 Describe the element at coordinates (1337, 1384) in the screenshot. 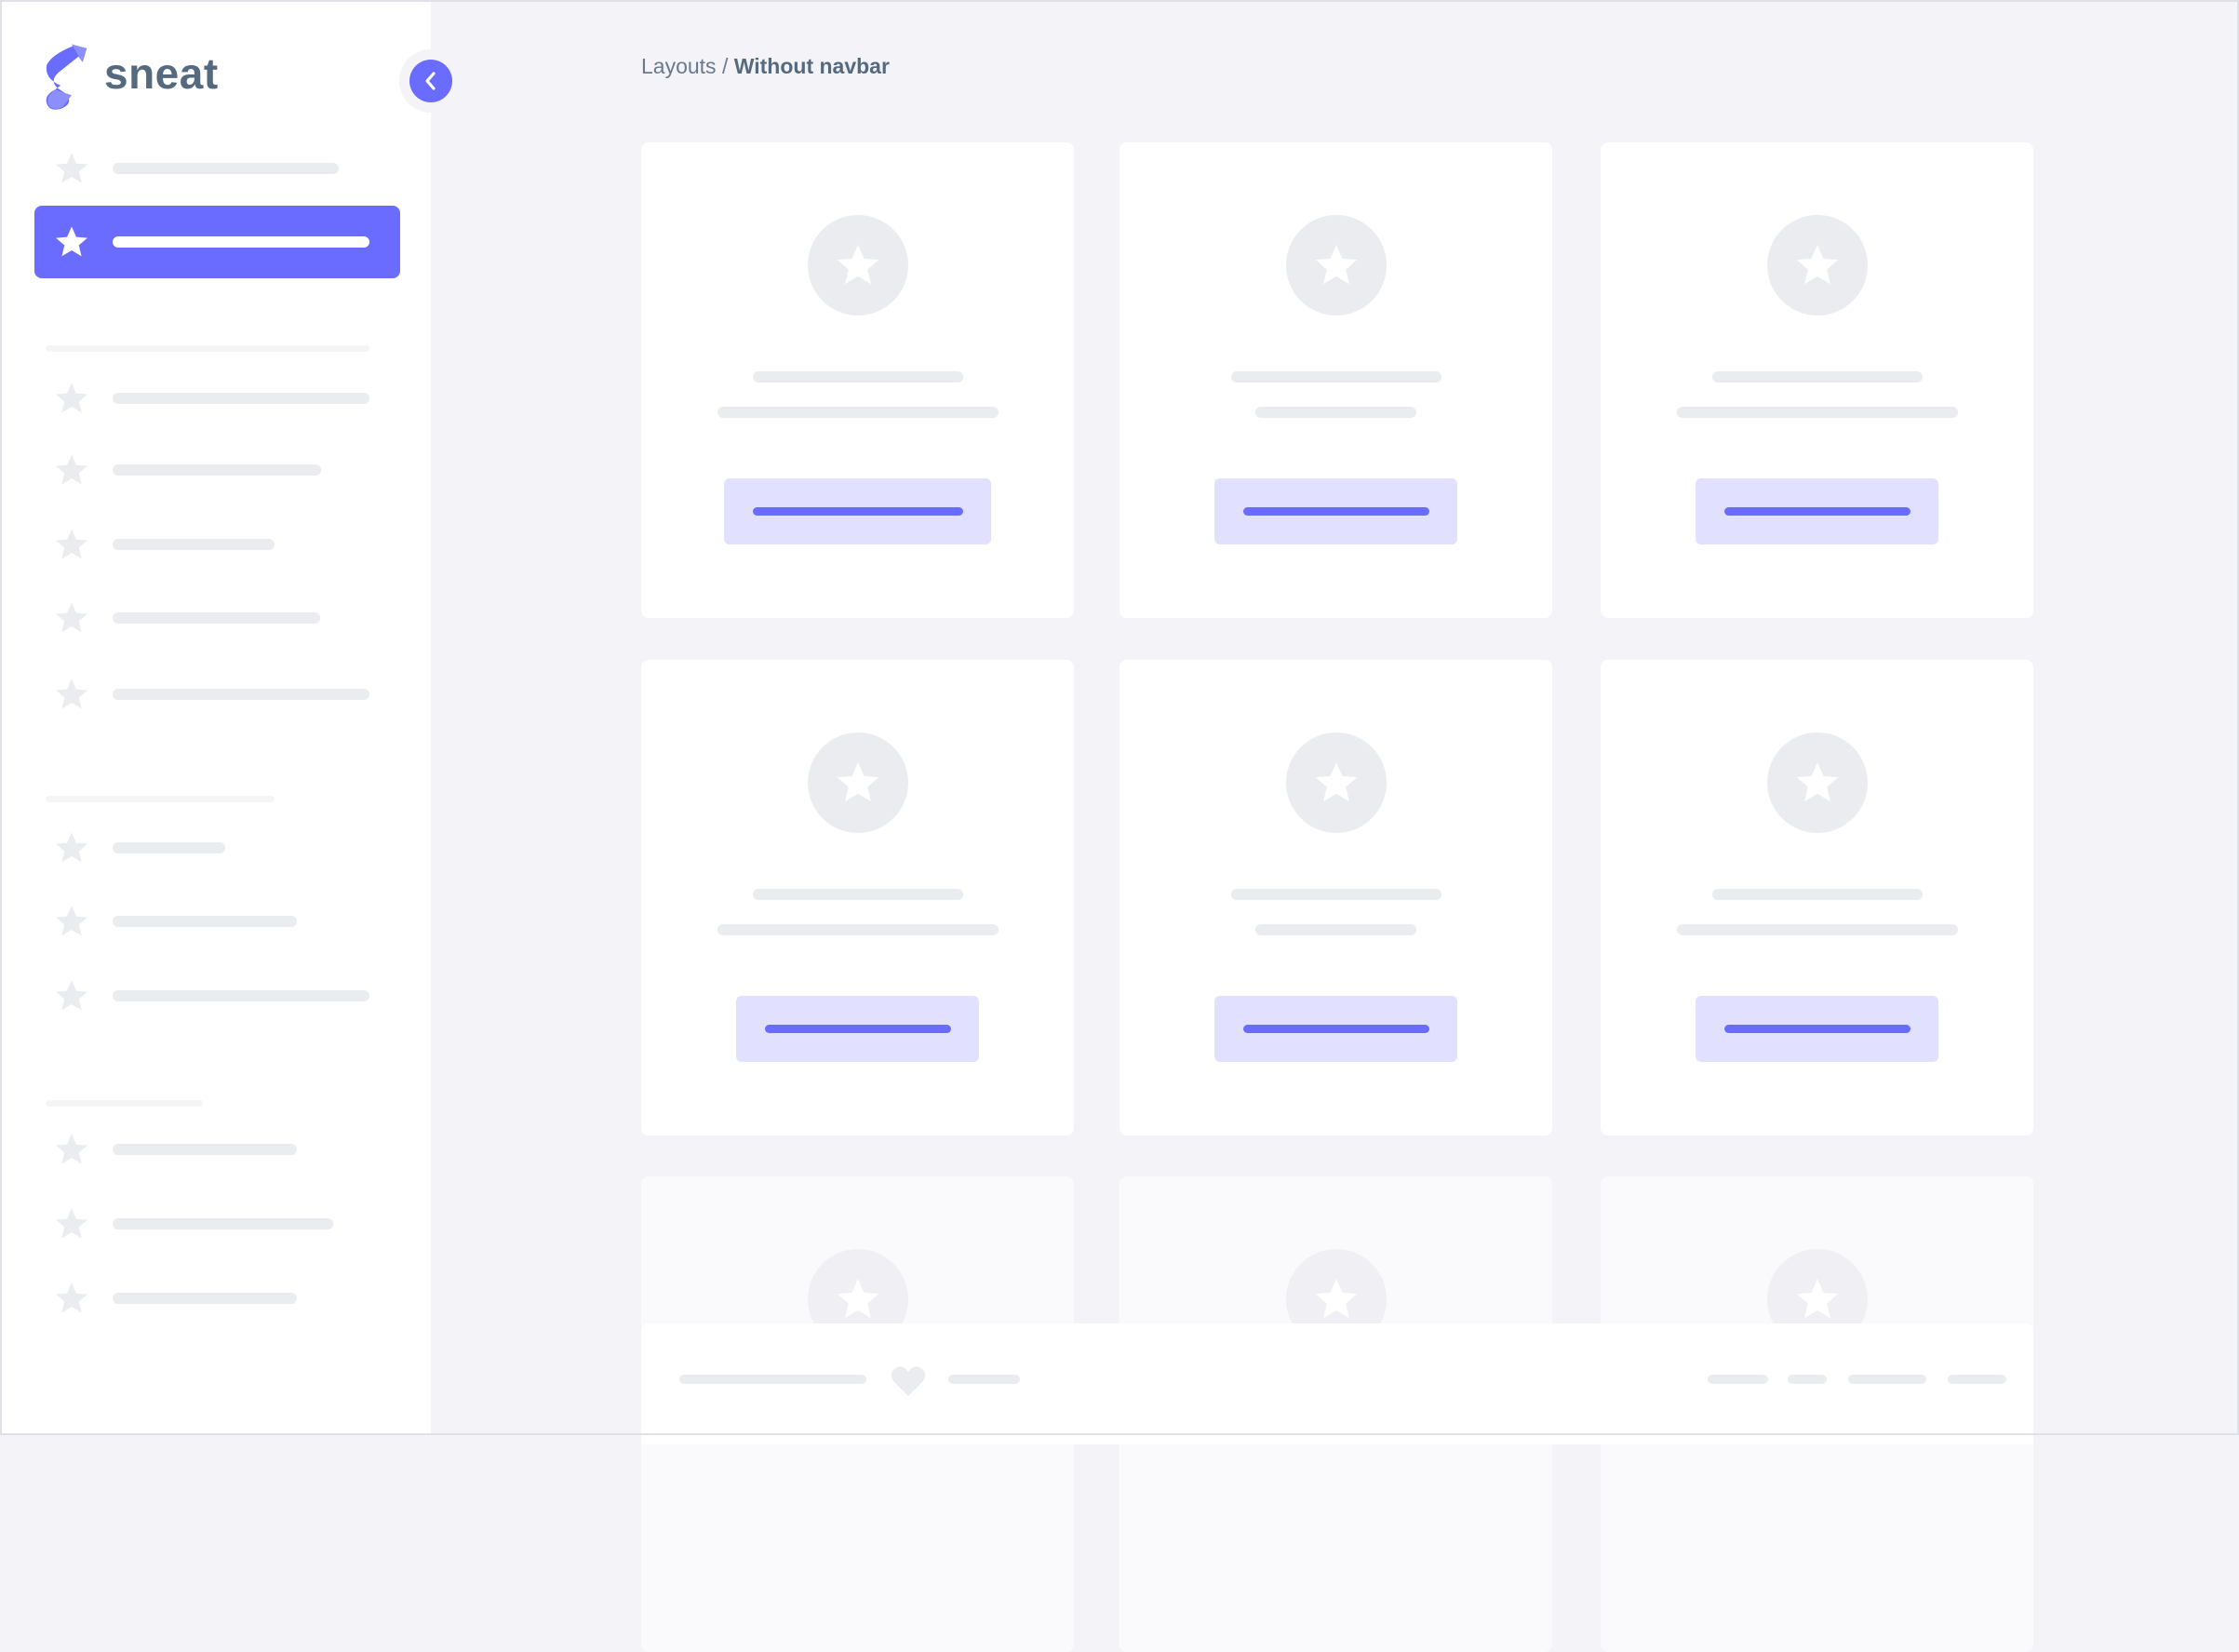

I see `footer` at that location.